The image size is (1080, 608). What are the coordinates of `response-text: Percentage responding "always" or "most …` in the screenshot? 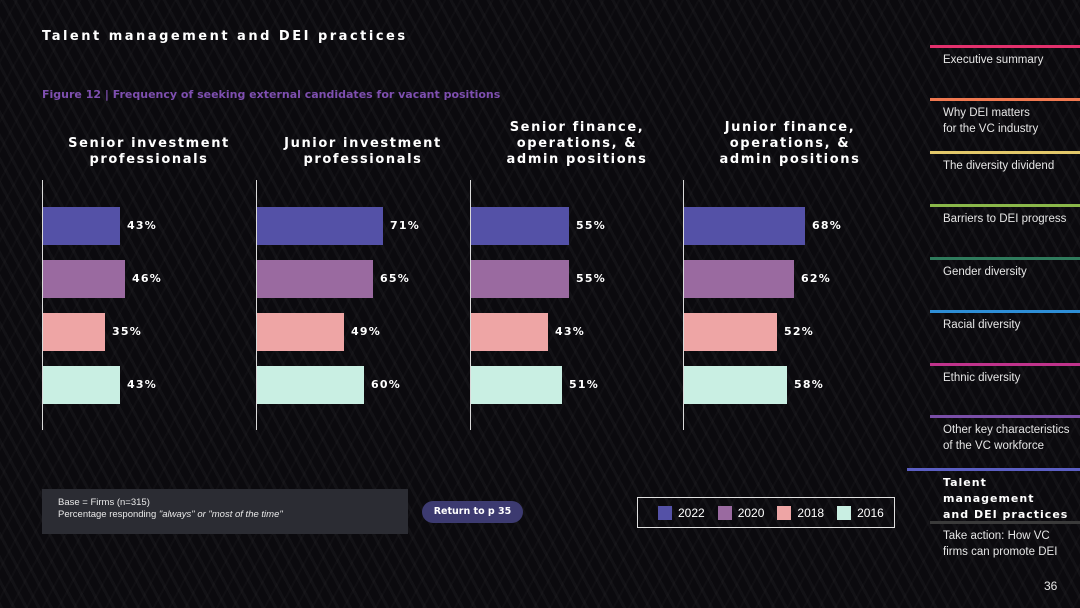 It's located at (233, 515).